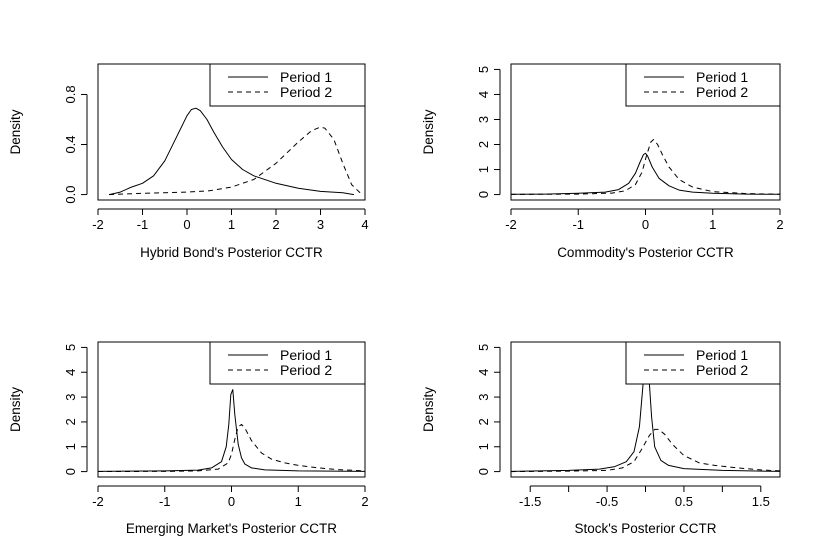  Describe the element at coordinates (70, 94) in the screenshot. I see `y-tick-label: 0.8` at that location.